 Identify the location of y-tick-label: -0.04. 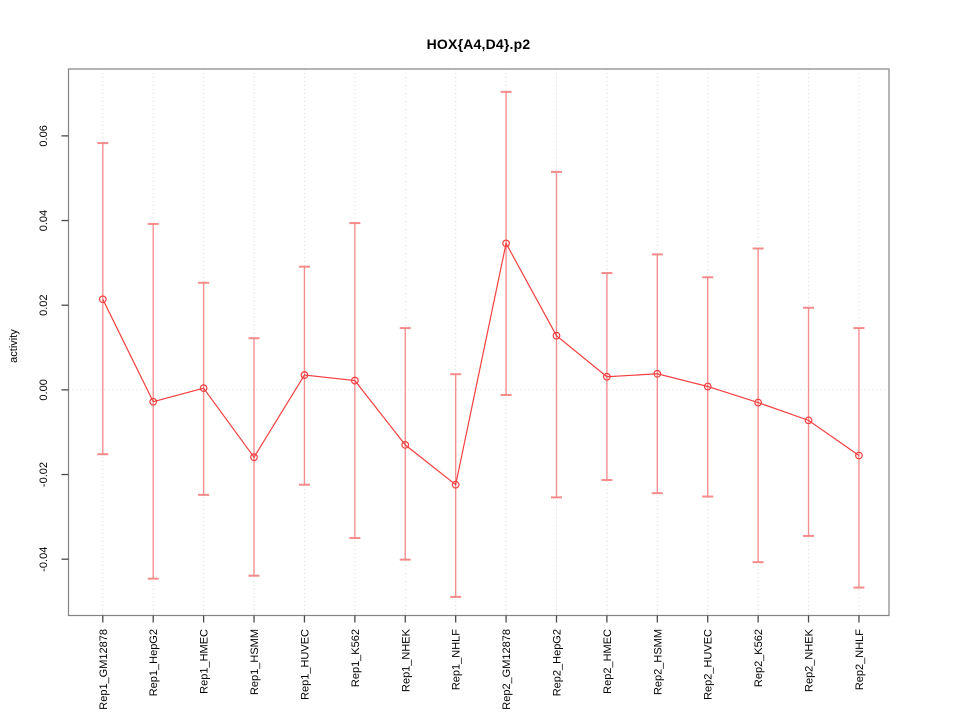
(44, 559).